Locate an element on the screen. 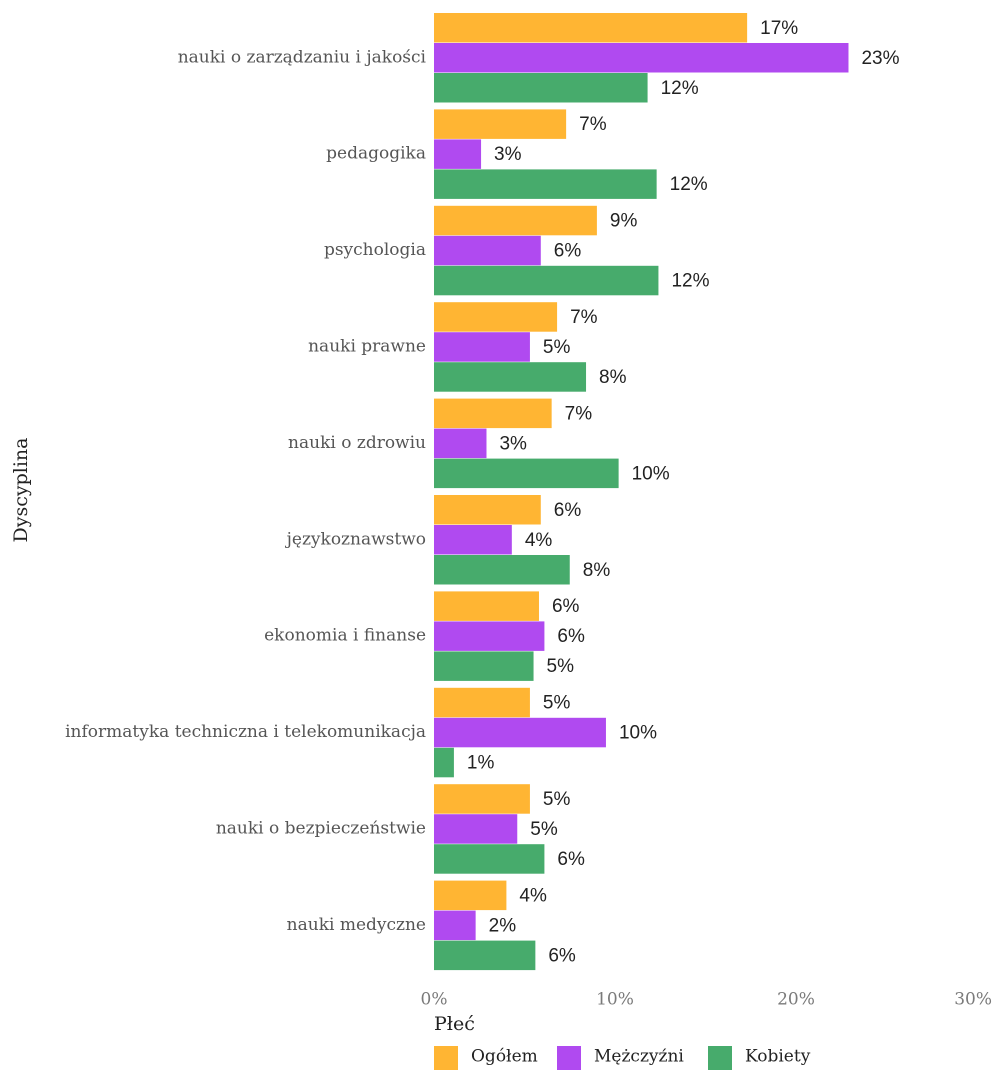 Image resolution: width=997 pixels, height=1075 pixels. data-label: 9% is located at coordinates (624, 221).